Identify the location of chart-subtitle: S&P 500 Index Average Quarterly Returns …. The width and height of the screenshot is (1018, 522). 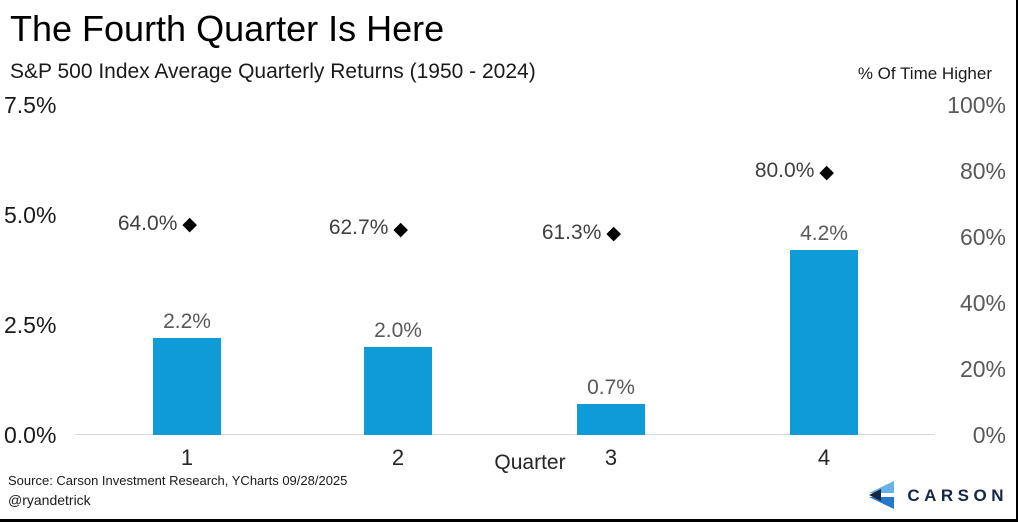
(273, 71).